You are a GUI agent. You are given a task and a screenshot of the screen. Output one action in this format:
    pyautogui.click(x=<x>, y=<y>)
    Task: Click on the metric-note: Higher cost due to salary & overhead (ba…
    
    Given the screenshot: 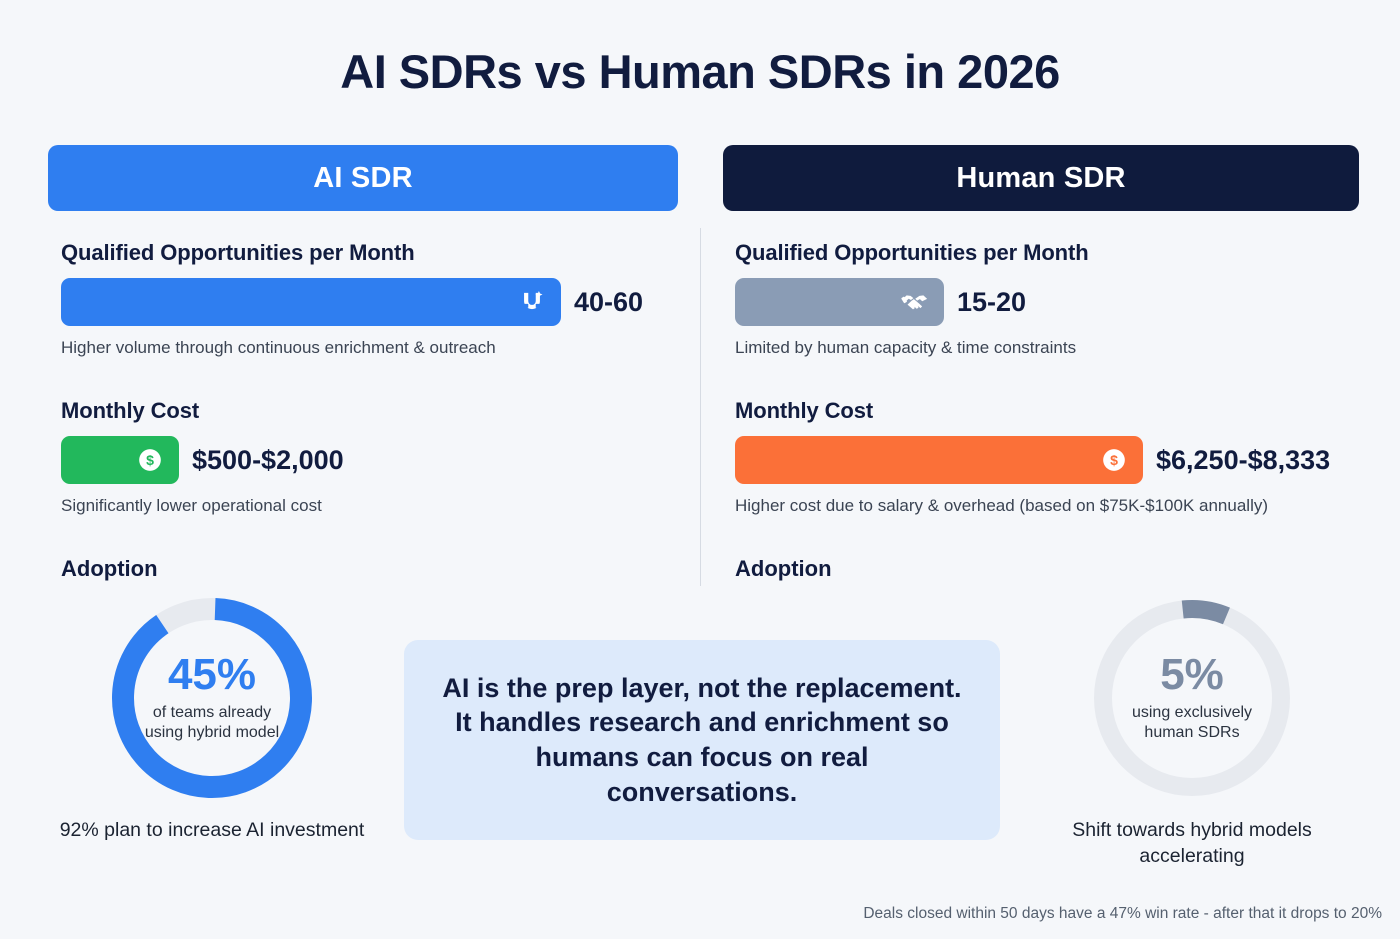 What is the action you would take?
    pyautogui.click(x=1002, y=505)
    